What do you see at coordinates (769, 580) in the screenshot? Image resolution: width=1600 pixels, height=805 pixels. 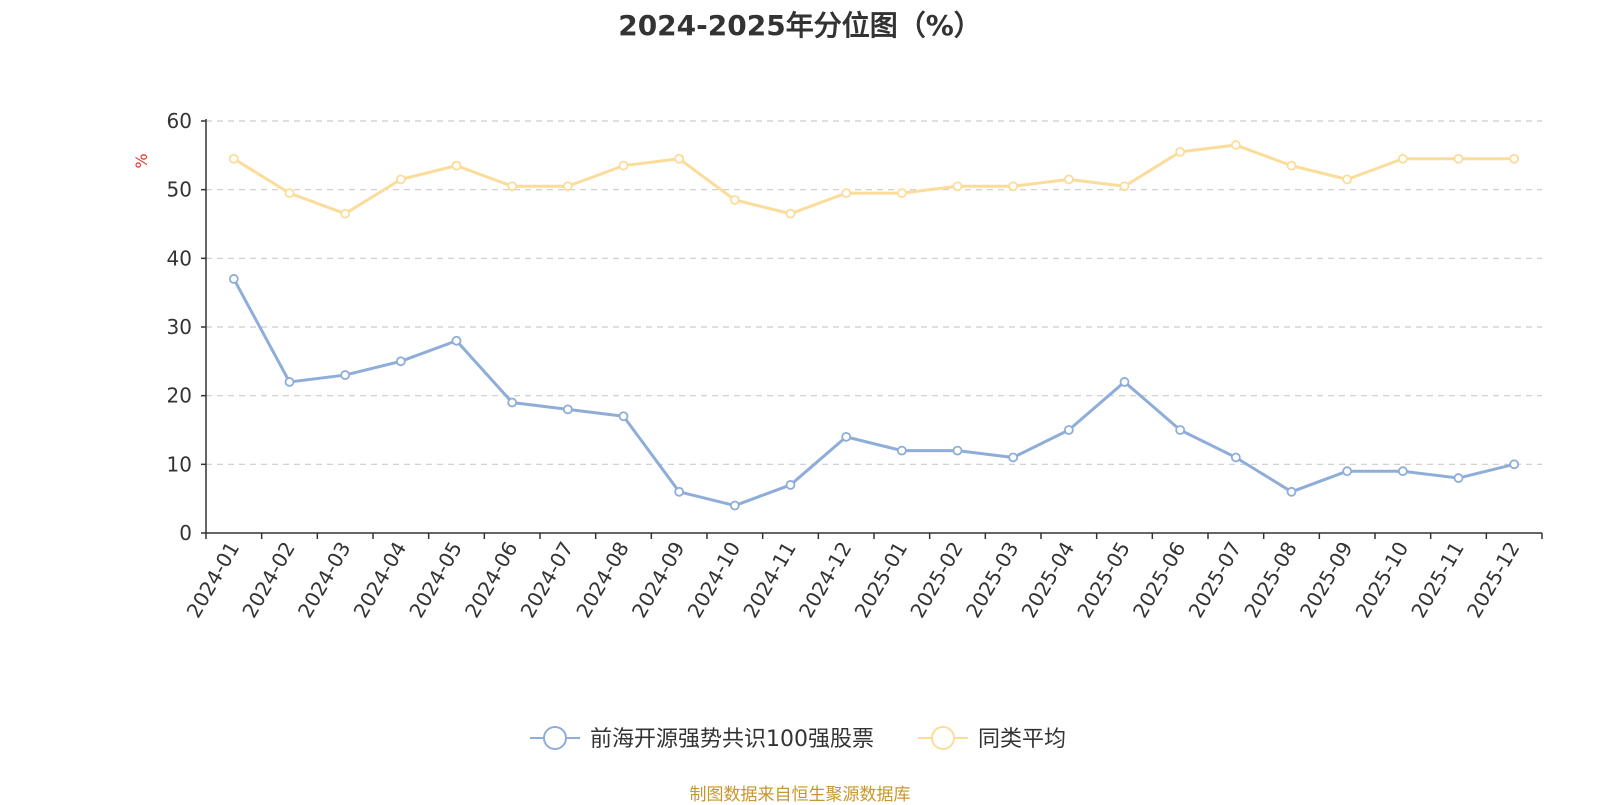 I see `x-tick-label: 2024-11` at bounding box center [769, 580].